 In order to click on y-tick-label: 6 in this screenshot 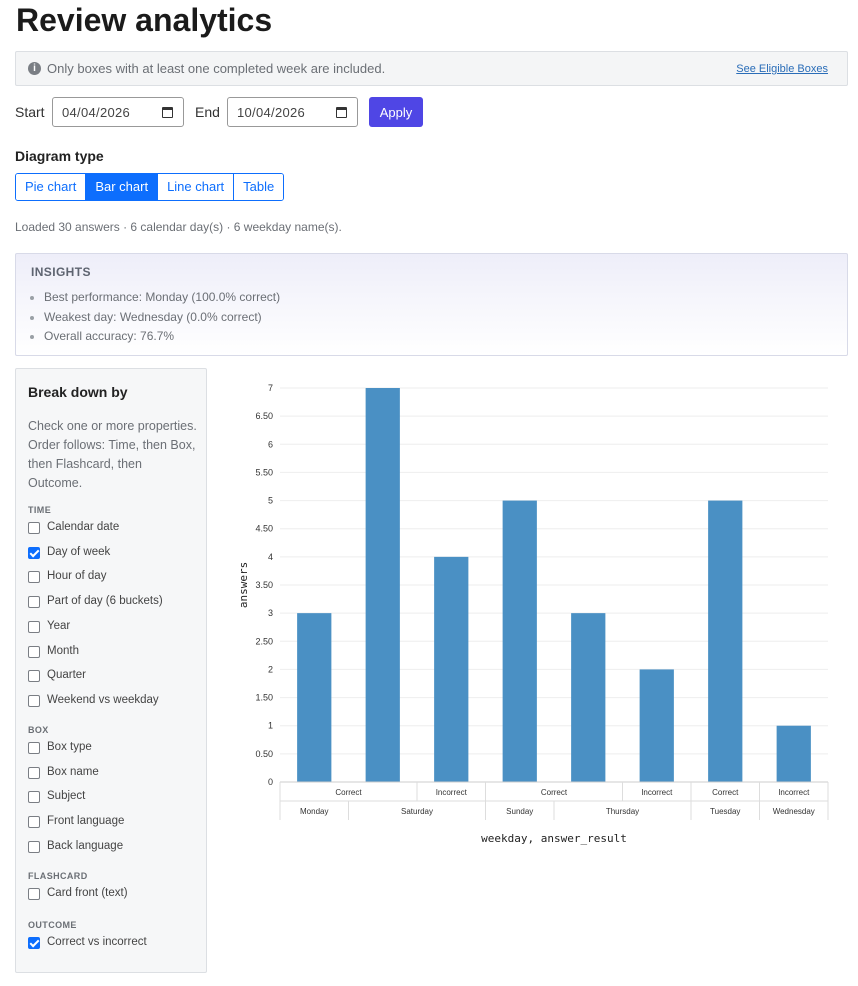, I will do `click(270, 444)`.